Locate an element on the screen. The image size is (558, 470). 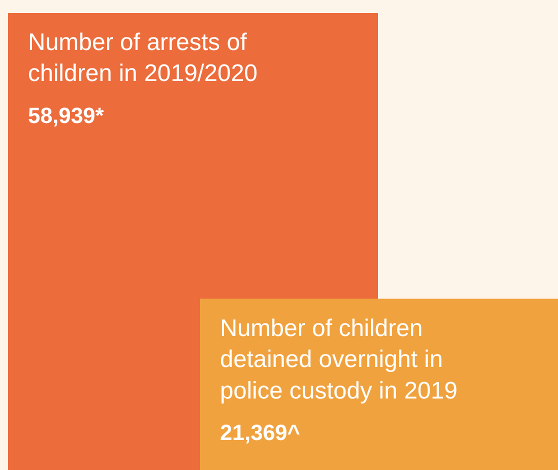
category-label: Number of children detained overnight in police custody in 2019 is located at coordinates (339, 359).